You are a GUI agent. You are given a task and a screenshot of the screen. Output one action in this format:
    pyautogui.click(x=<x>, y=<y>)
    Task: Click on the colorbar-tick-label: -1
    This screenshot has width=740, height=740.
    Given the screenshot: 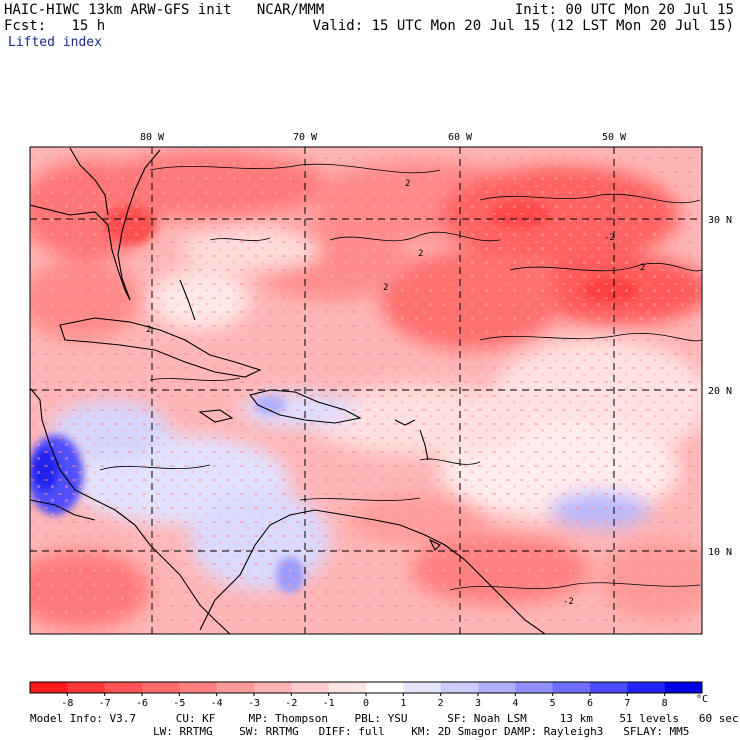 What is the action you would take?
    pyautogui.click(x=329, y=703)
    